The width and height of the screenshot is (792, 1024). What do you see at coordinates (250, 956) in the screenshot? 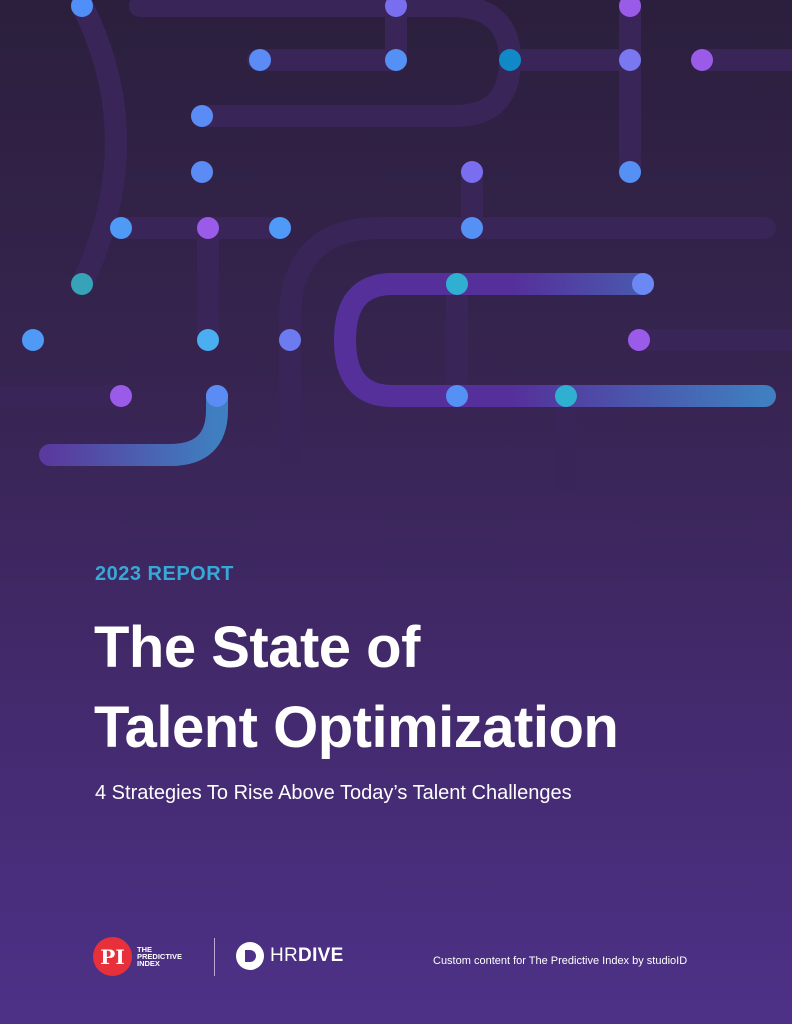
I see `hrdive-icon` at bounding box center [250, 956].